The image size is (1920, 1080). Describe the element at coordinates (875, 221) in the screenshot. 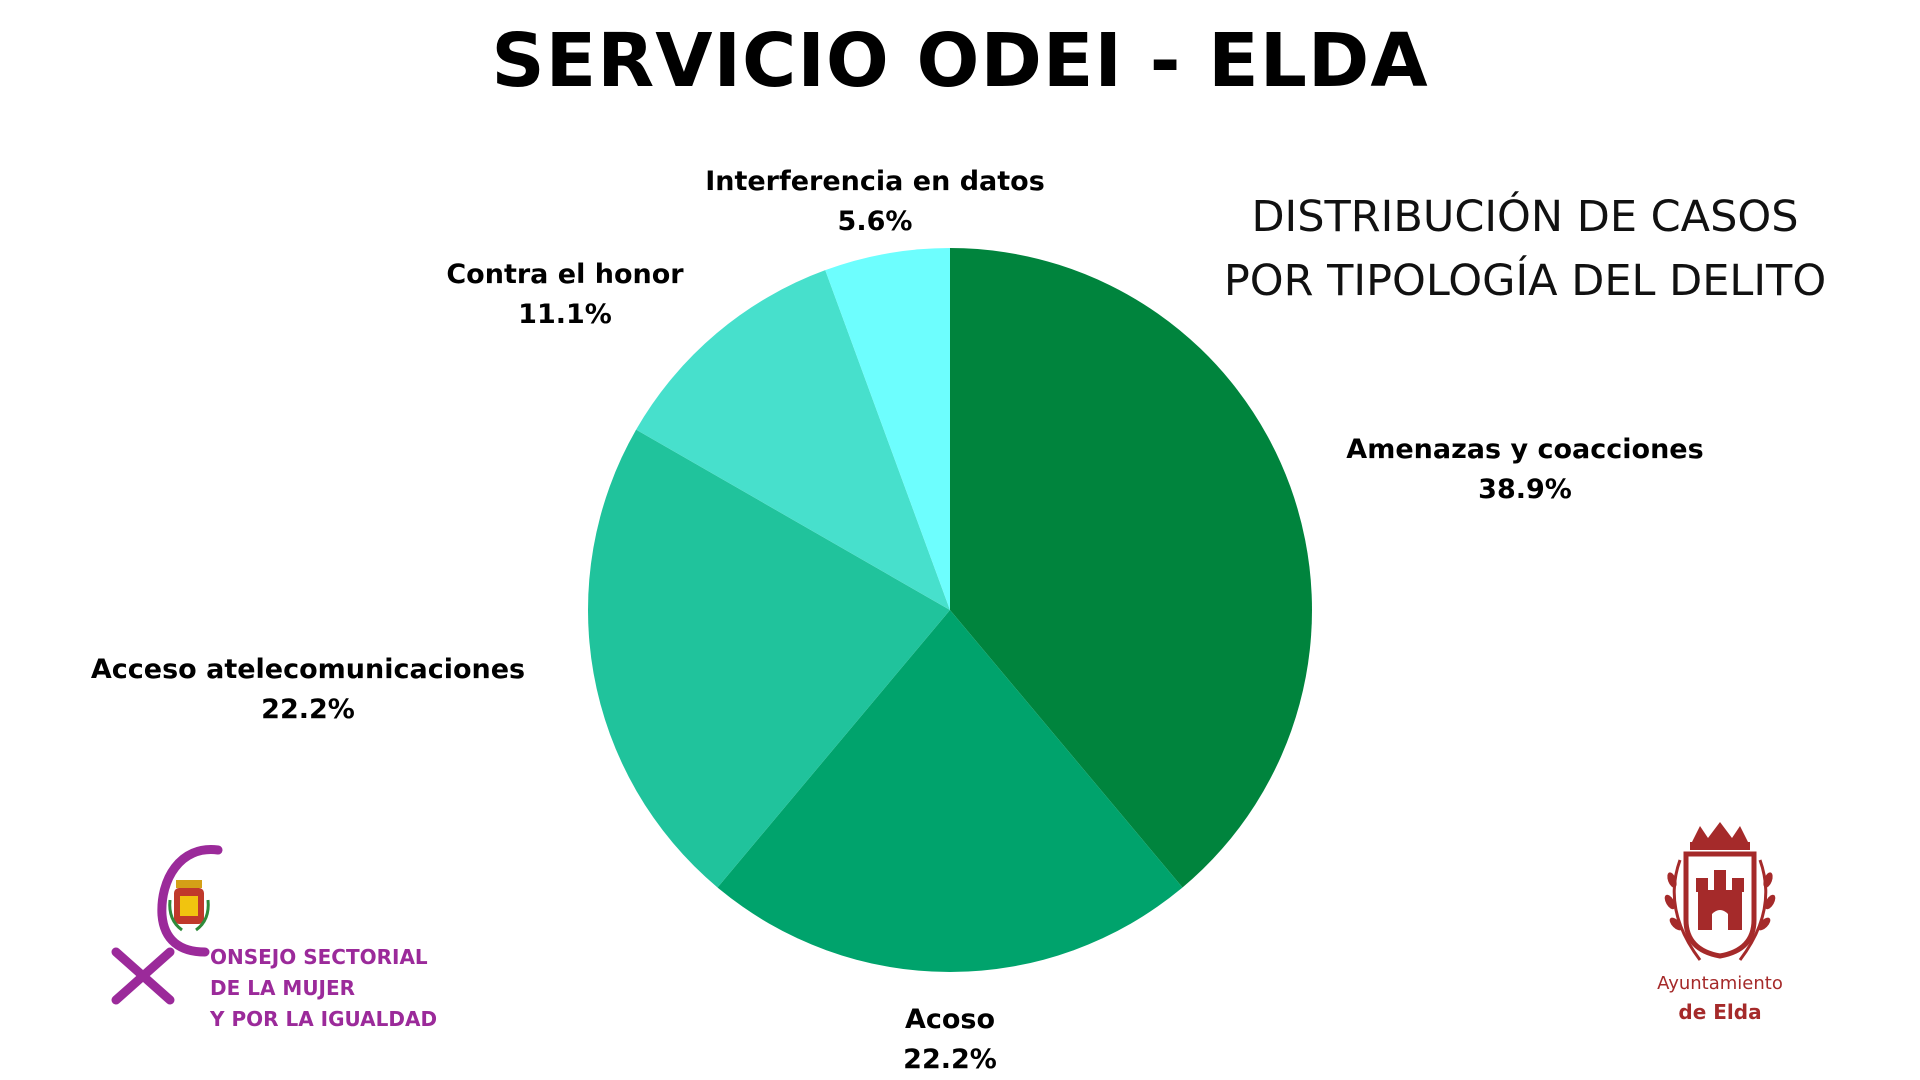

I see `slice-label-value: 5.6%` at that location.